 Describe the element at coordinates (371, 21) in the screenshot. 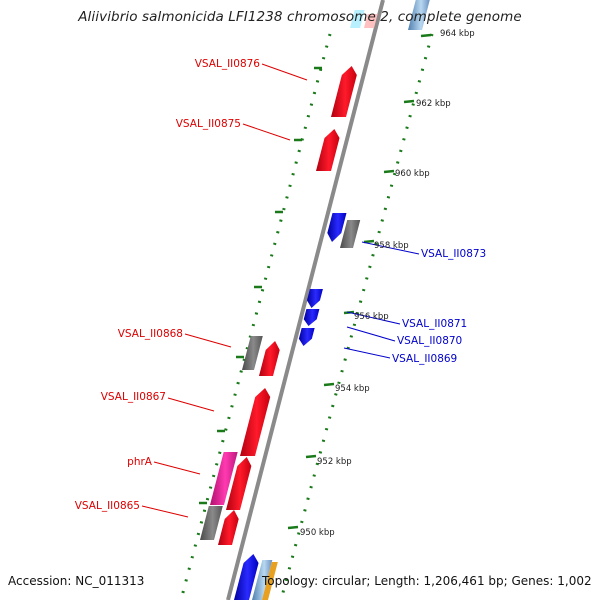

I see `gene-top-pink` at that location.